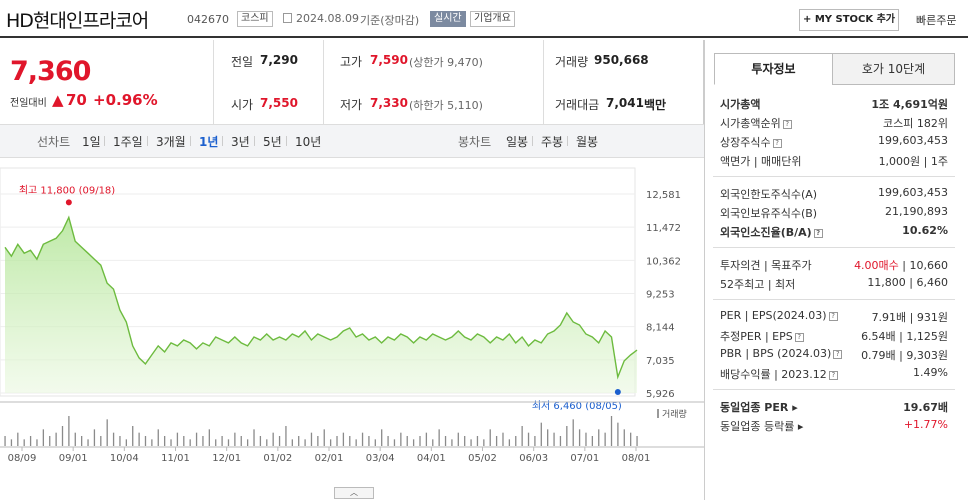 This screenshot has width=968, height=500. What do you see at coordinates (660, 394) in the screenshot?
I see `y-tick-label: 5,926` at bounding box center [660, 394].